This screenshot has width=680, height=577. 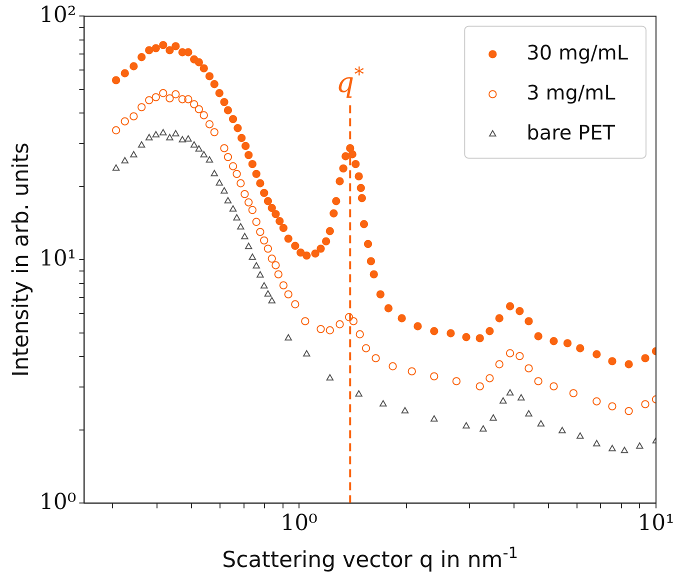 What do you see at coordinates (350, 81) in the screenshot?
I see `ref-line-label: q*` at bounding box center [350, 81].